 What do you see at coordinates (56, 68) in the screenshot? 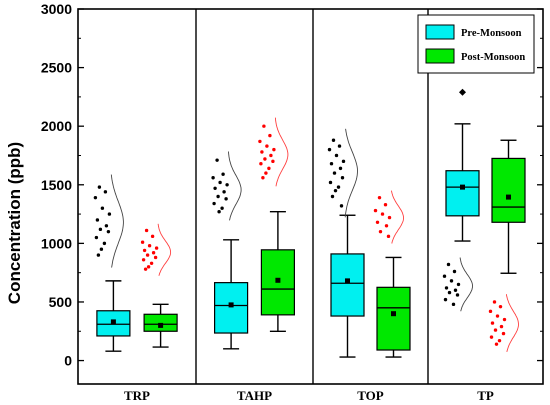
I see `y-tick-label: 2500` at bounding box center [56, 68].